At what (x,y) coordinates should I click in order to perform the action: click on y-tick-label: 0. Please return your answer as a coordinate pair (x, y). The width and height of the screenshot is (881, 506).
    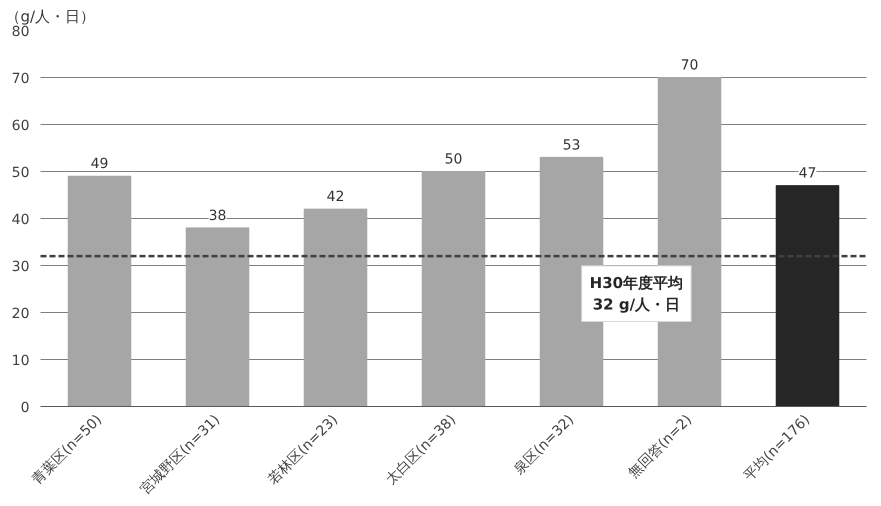
    Looking at the image, I should click on (25, 408).